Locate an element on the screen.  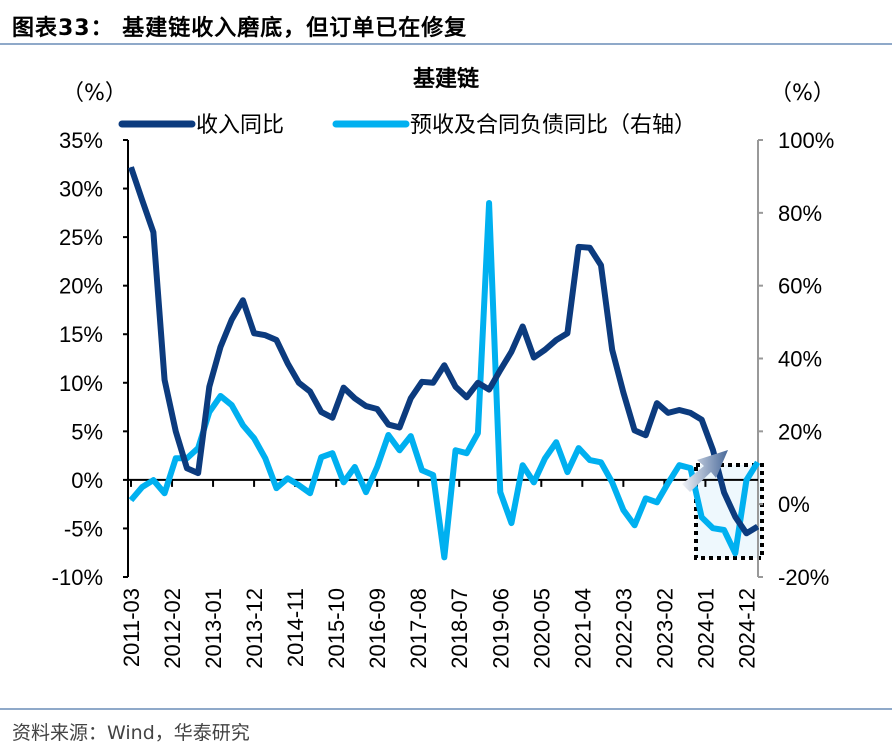
right-tick-label: 60% is located at coordinates (800, 286).